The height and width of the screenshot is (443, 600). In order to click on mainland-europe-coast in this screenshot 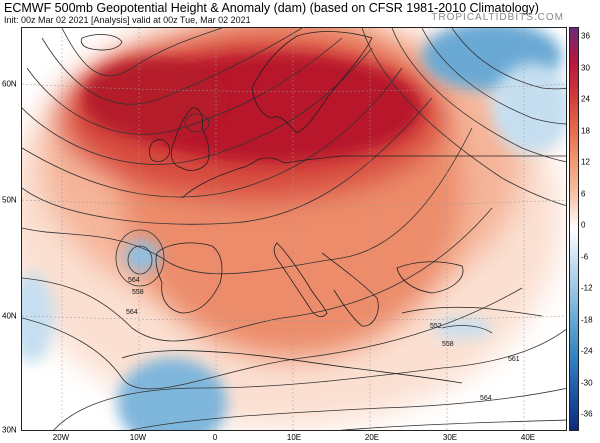, I will do `click(373, 177)`.